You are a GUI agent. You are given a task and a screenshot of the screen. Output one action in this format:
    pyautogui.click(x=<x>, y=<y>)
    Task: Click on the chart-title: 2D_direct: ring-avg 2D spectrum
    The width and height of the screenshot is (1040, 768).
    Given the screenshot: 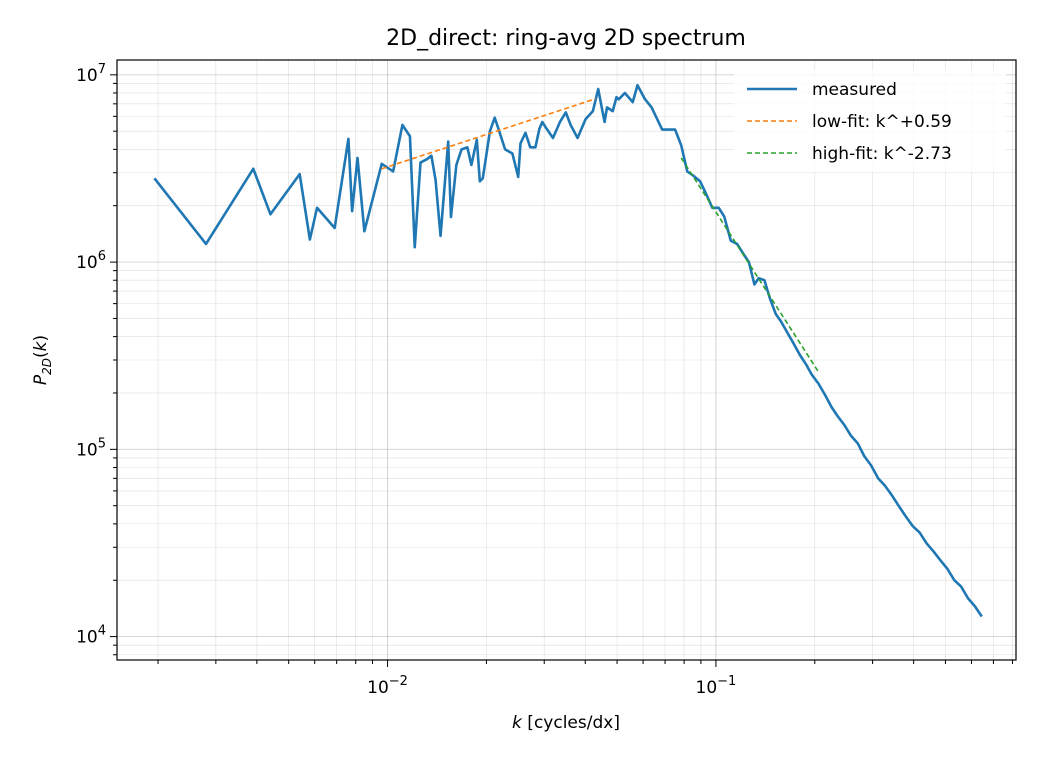 What is the action you would take?
    pyautogui.click(x=566, y=38)
    